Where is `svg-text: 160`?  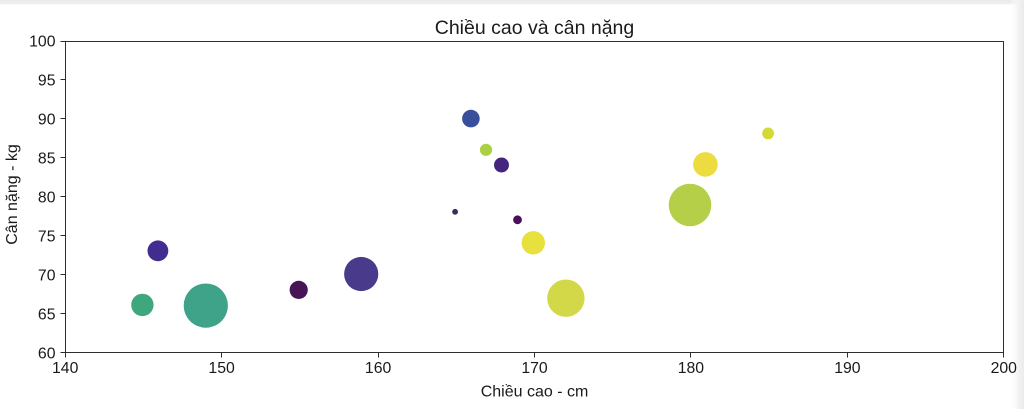 svg-text: 160 is located at coordinates (378, 368).